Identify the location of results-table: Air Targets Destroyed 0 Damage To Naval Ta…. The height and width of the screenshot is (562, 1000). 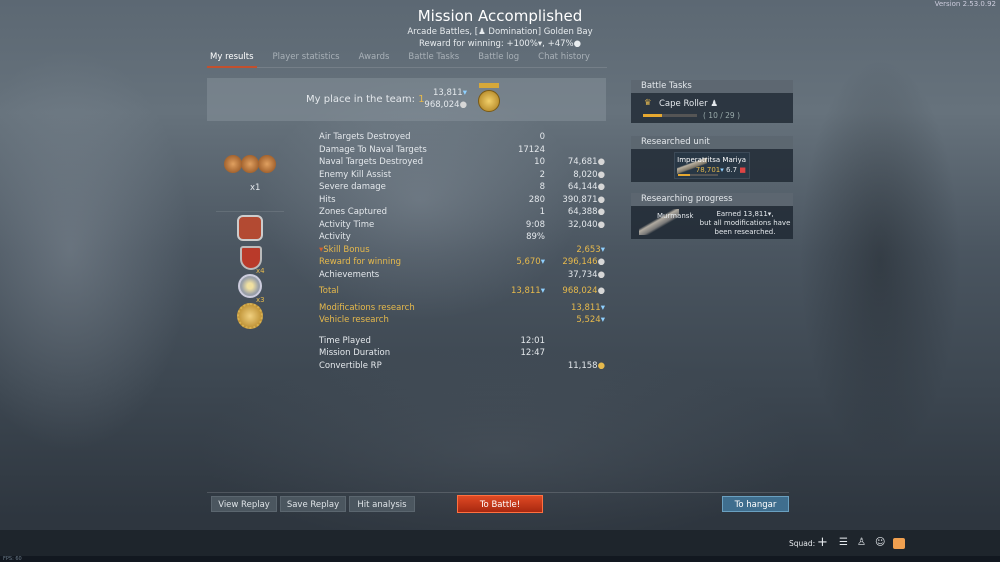
(462, 251).